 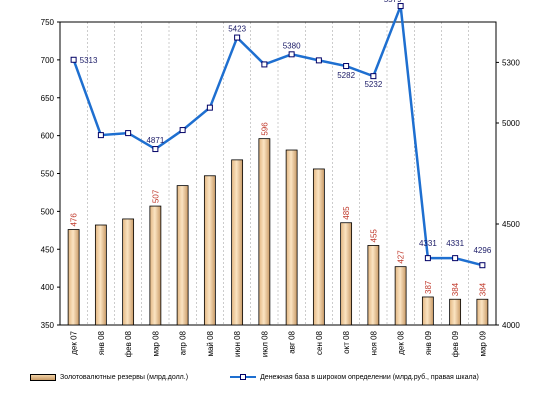 What do you see at coordinates (292, 341) in the screenshot?
I see `x-tick-label: авг 08` at bounding box center [292, 341].